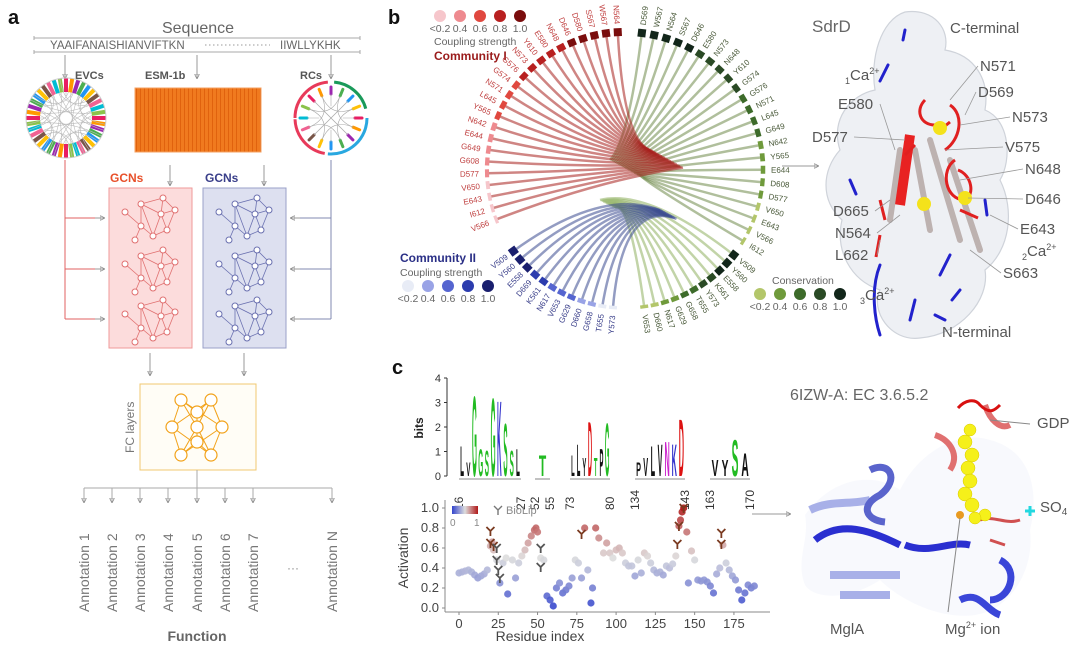 This screenshot has height=649, width=1080. Describe the element at coordinates (475, 42) in the screenshot. I see `legend-red-title: Coupling strength` at that location.